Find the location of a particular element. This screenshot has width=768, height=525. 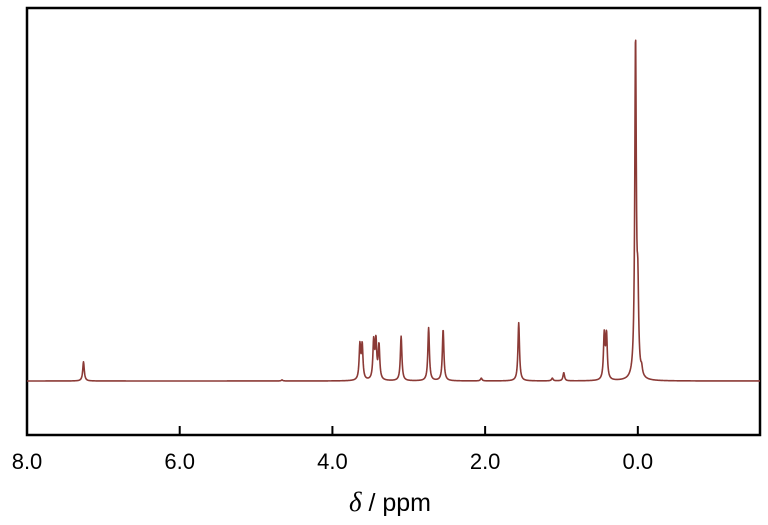

x-axis-unit: / ppm is located at coordinates (396, 503).